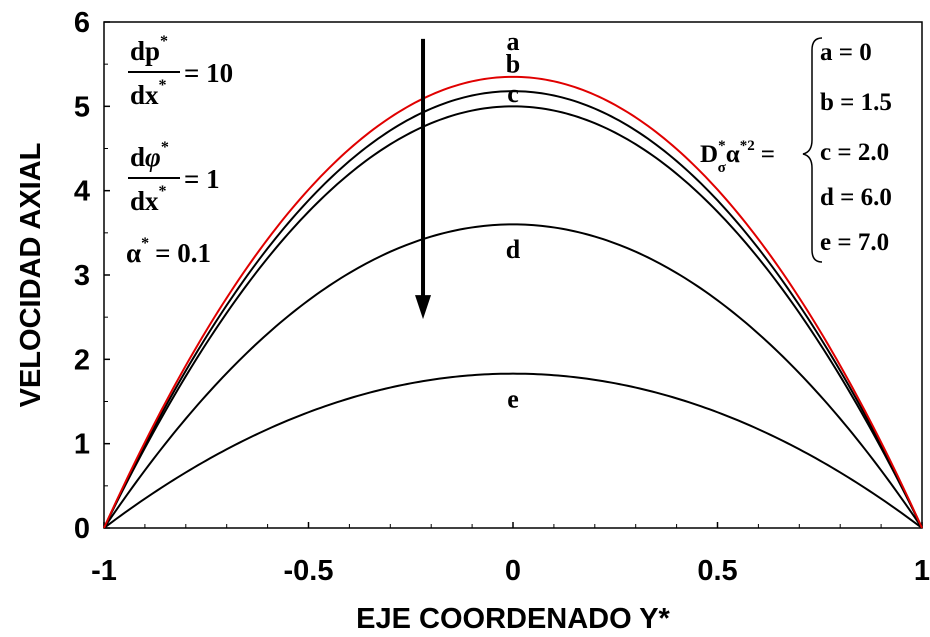 The height and width of the screenshot is (637, 930). I want to click on legend-item-c: c = 2.0, so click(854, 152).